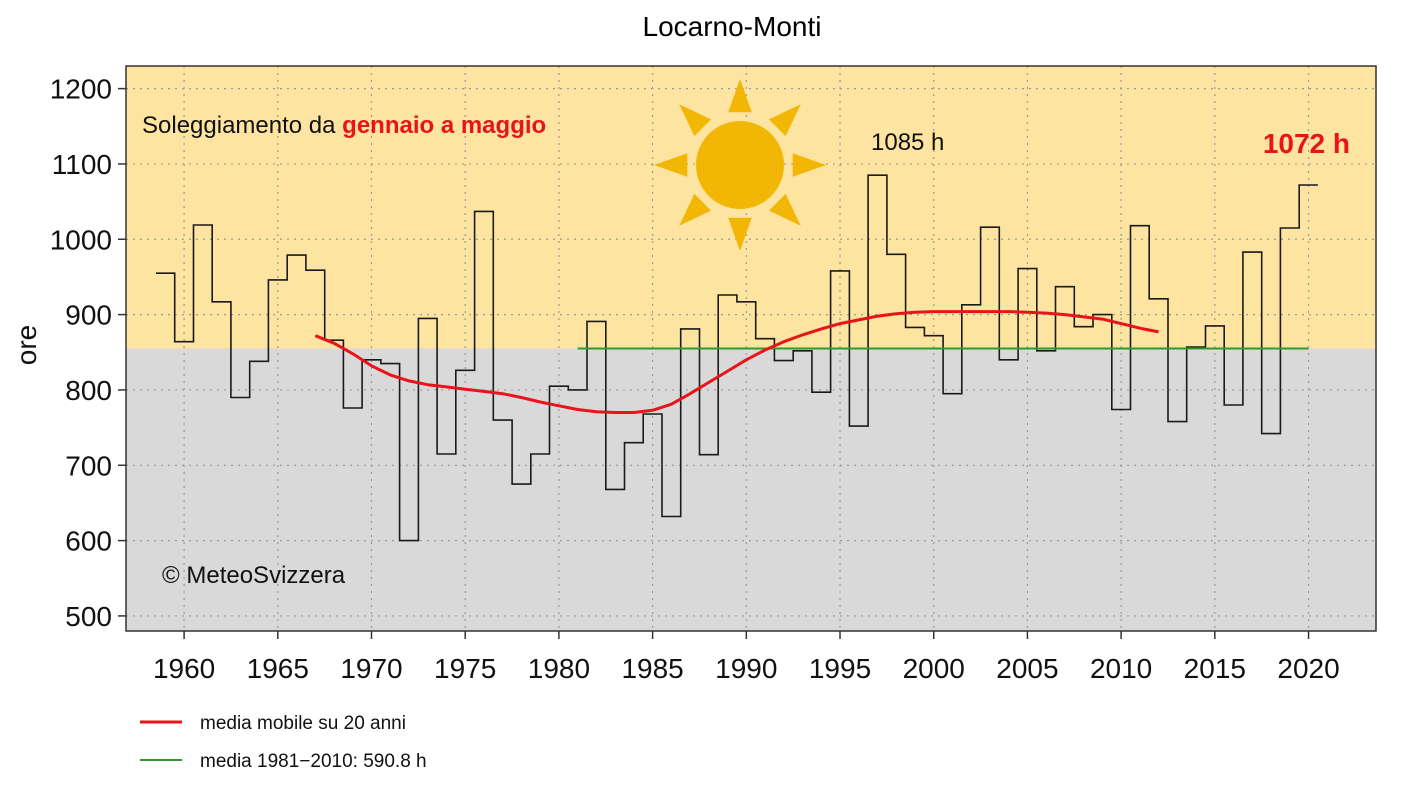  I want to click on y-tick-label: 1000, so click(81, 239).